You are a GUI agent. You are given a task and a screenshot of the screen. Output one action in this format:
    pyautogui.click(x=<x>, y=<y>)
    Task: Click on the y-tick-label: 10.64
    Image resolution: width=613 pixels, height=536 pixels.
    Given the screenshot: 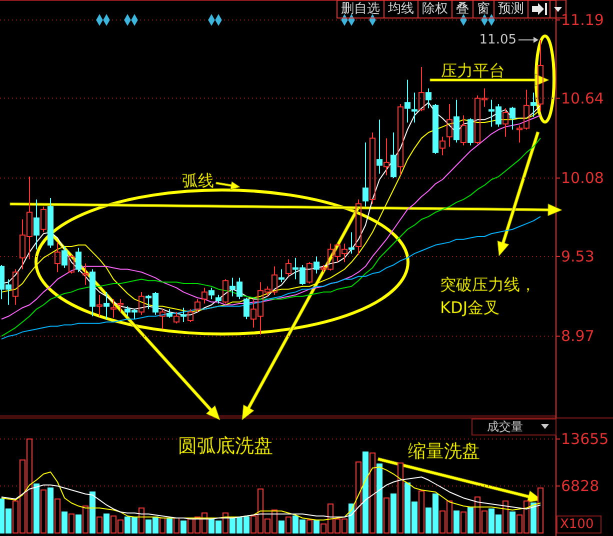 What is the action you would take?
    pyautogui.click(x=582, y=98)
    